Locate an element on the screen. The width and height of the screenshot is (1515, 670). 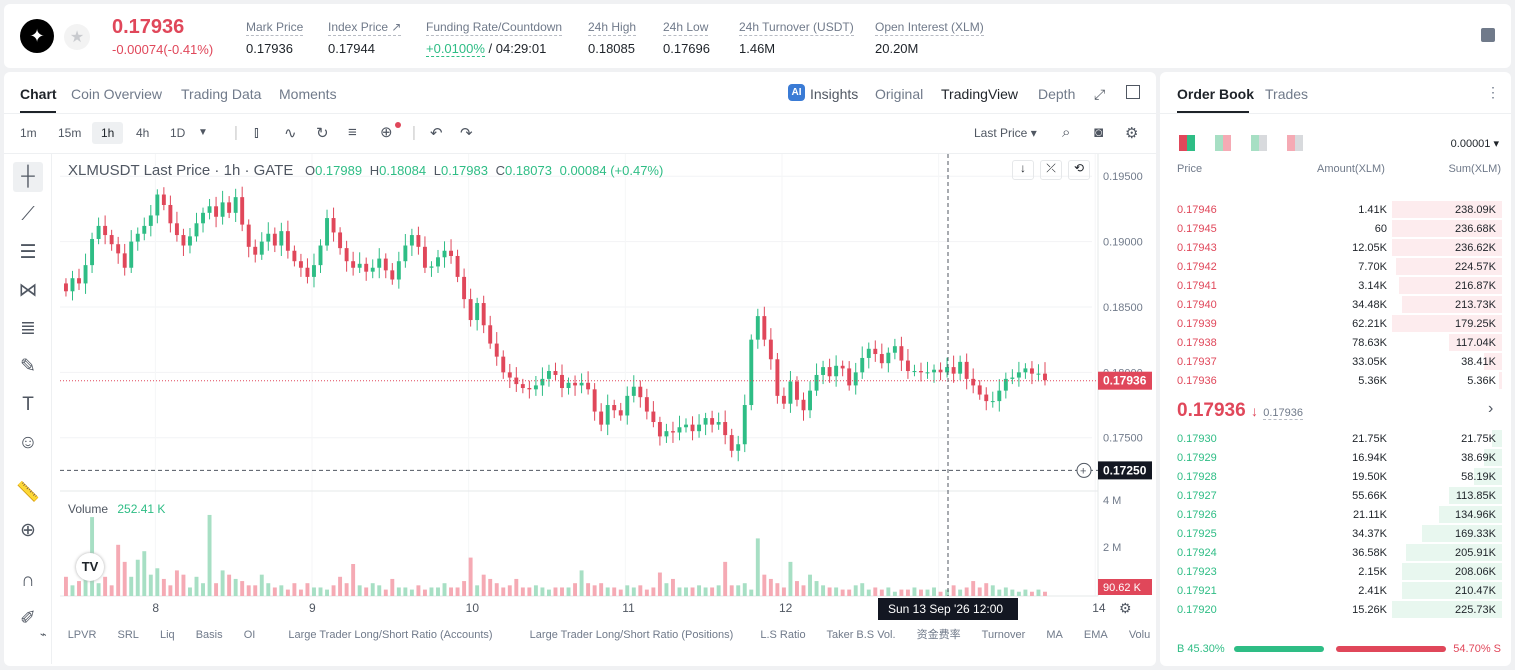
ask-row: 0.17945 60 236.68K is located at coordinates (1335, 228).